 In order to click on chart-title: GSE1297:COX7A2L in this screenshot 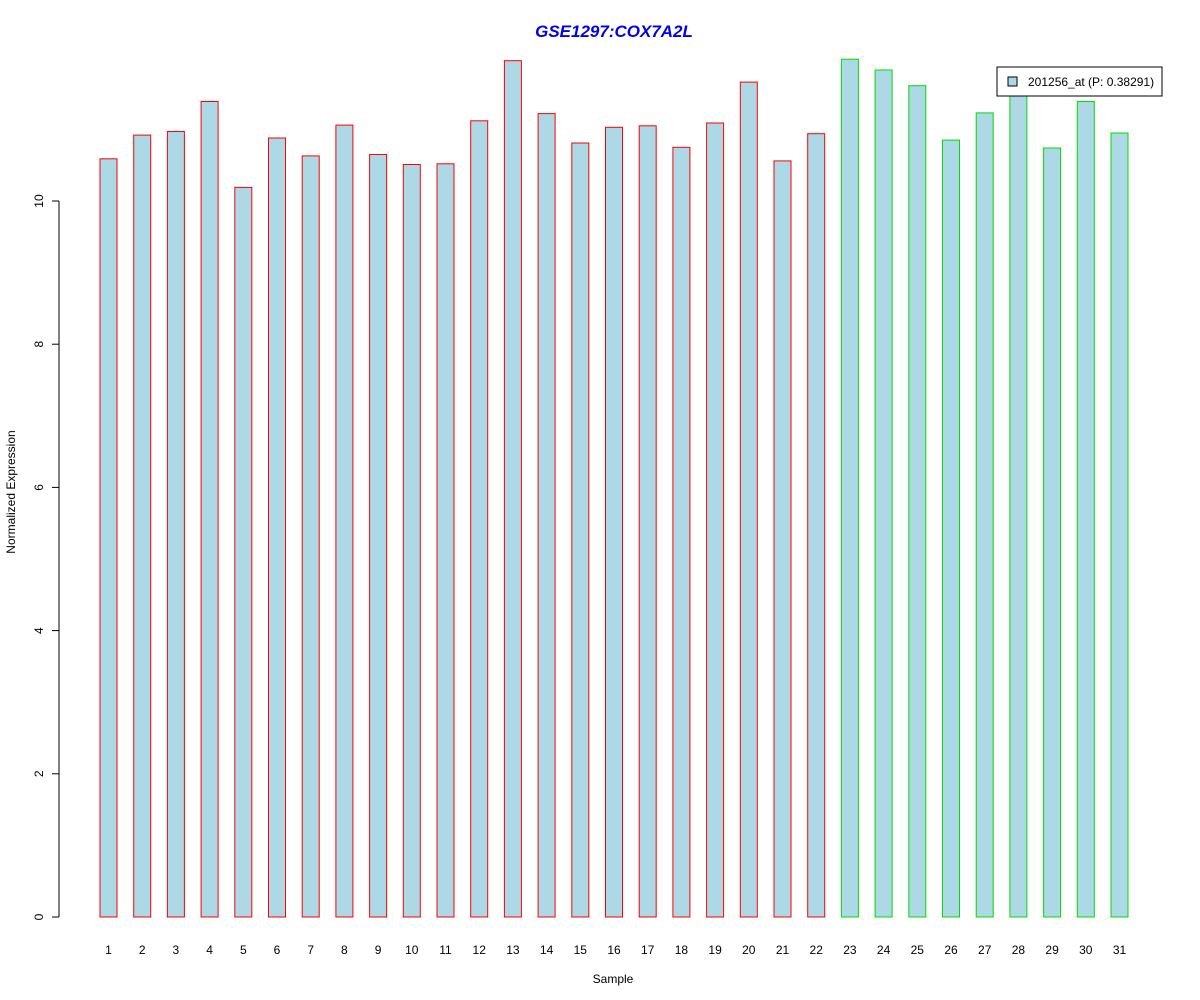, I will do `click(614, 31)`.